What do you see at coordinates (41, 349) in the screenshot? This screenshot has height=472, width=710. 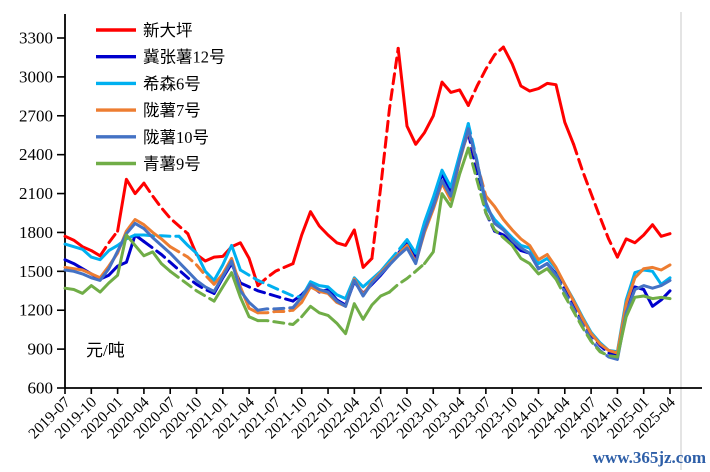 I see `y-tick-label: 900` at bounding box center [41, 349].